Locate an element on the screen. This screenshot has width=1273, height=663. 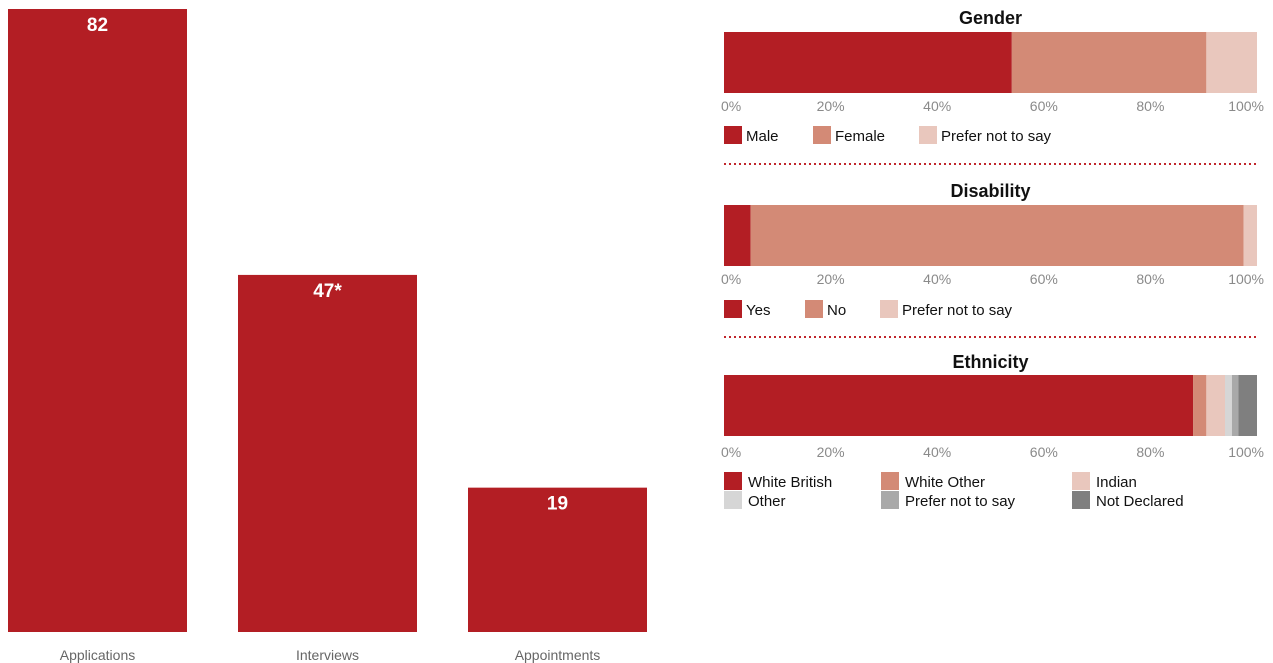
ethnicity-legend-label-white-british: White British is located at coordinates (790, 482).